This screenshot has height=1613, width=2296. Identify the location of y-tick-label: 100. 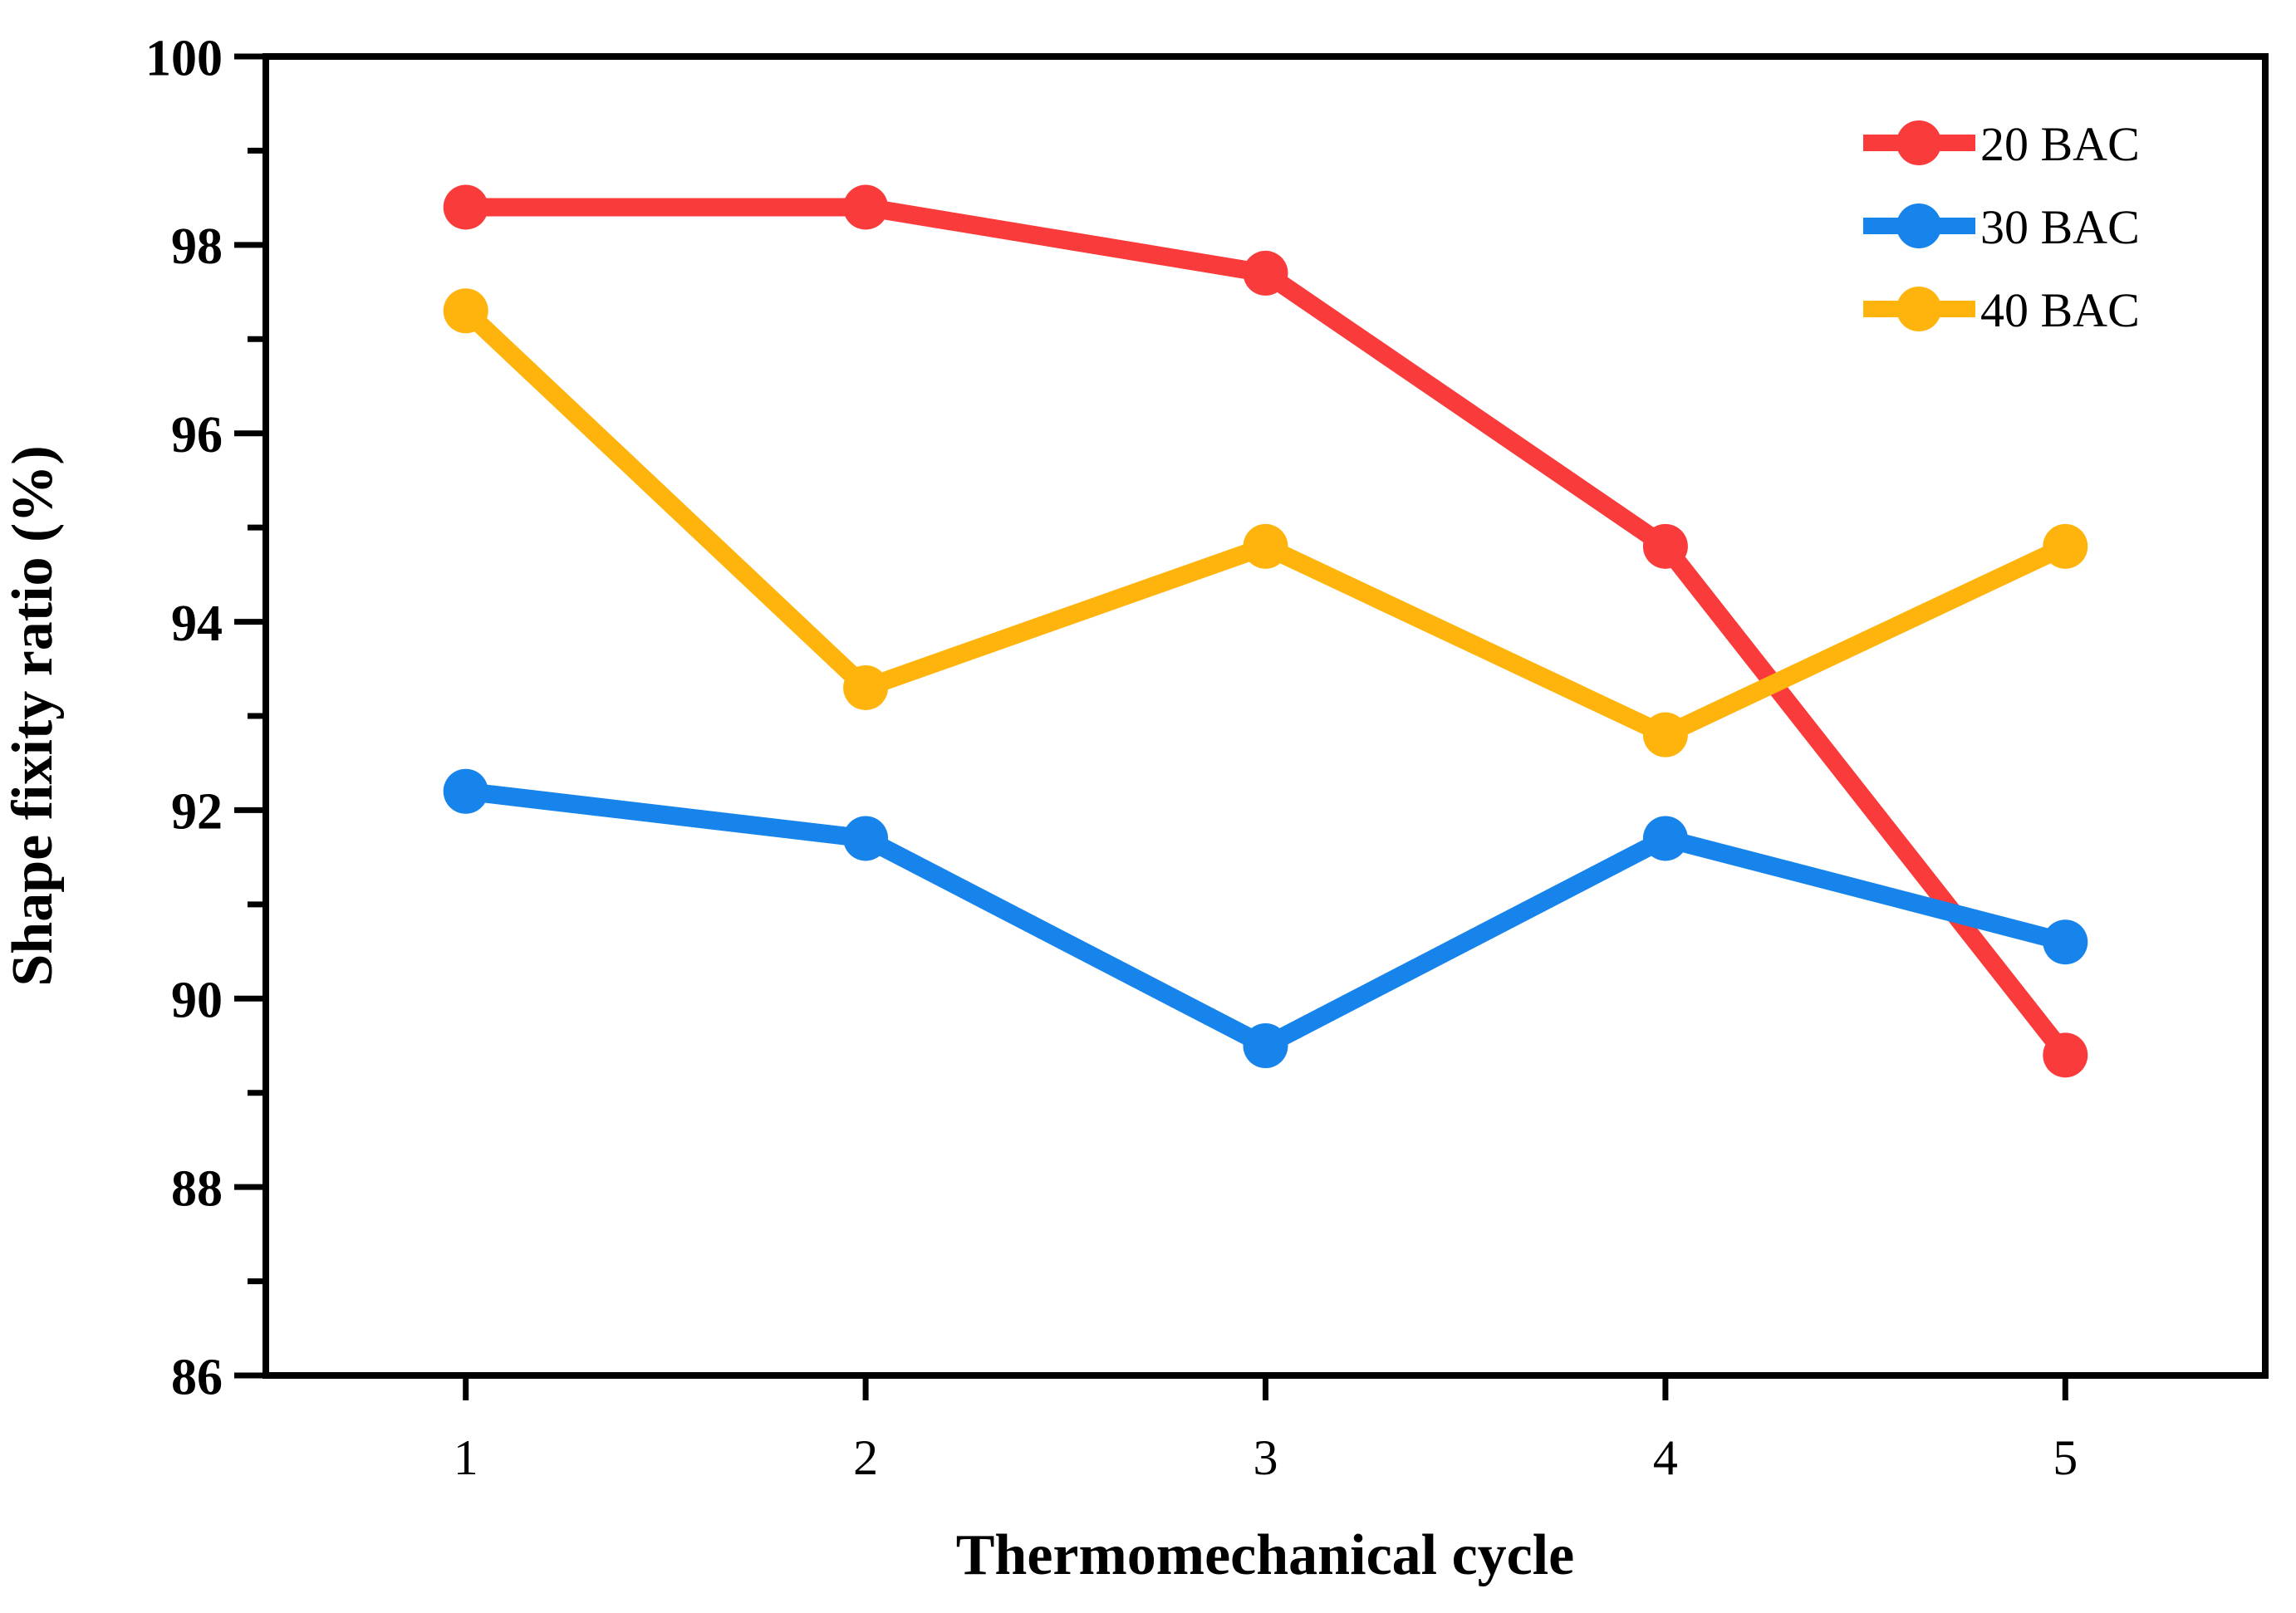
(184, 58).